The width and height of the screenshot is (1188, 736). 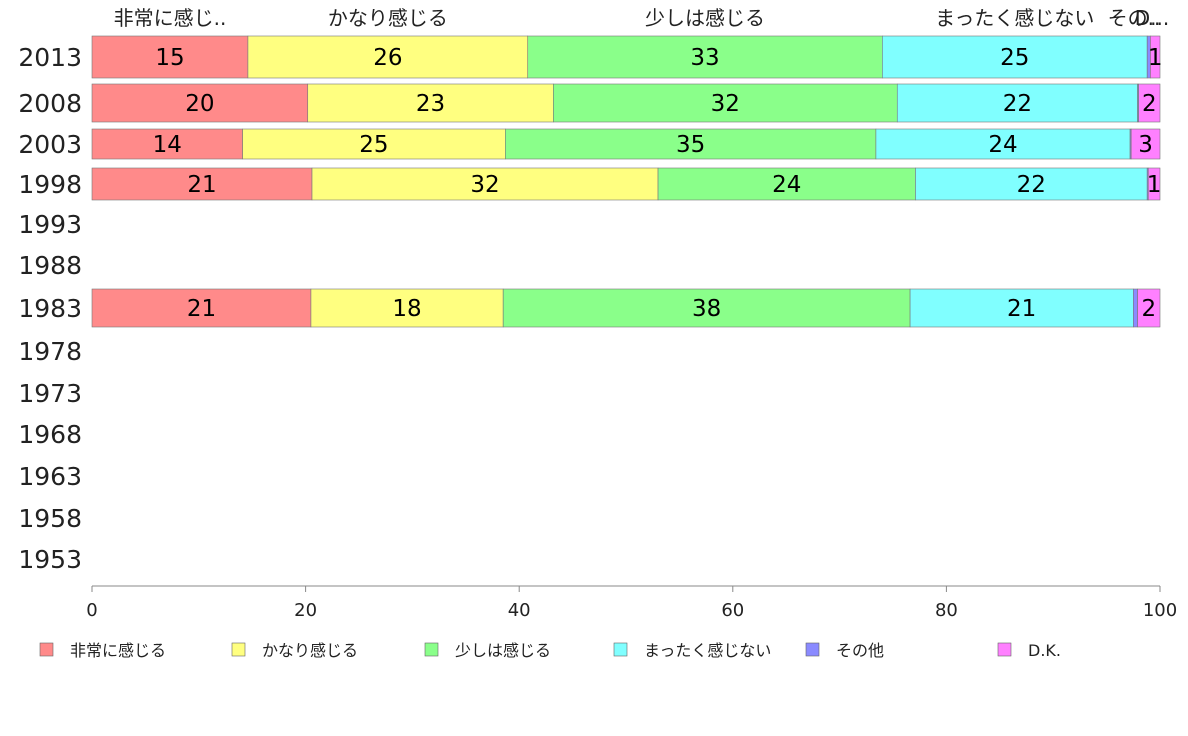 I want to click on legend-label-3: まったく感じない, so click(x=707, y=650).